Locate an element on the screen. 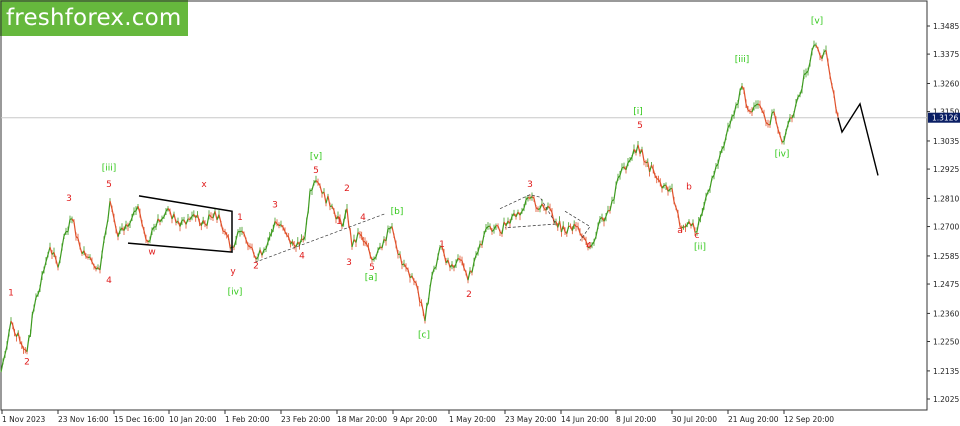 The image size is (960, 426). y-tick-label: 1.3260 is located at coordinates (946, 83).